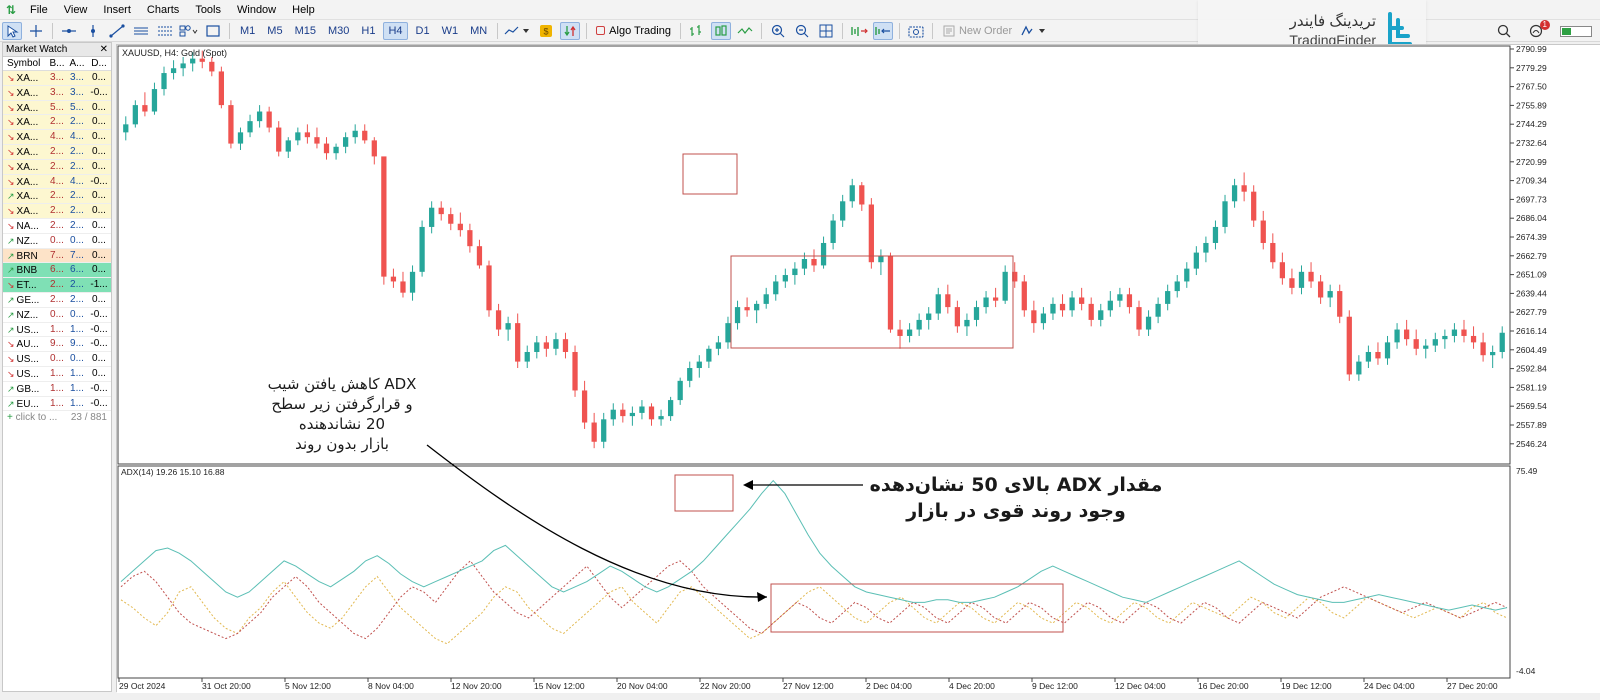 The image size is (1600, 700). Describe the element at coordinates (546, 31) in the screenshot. I see `dollar-icon: $` at that location.